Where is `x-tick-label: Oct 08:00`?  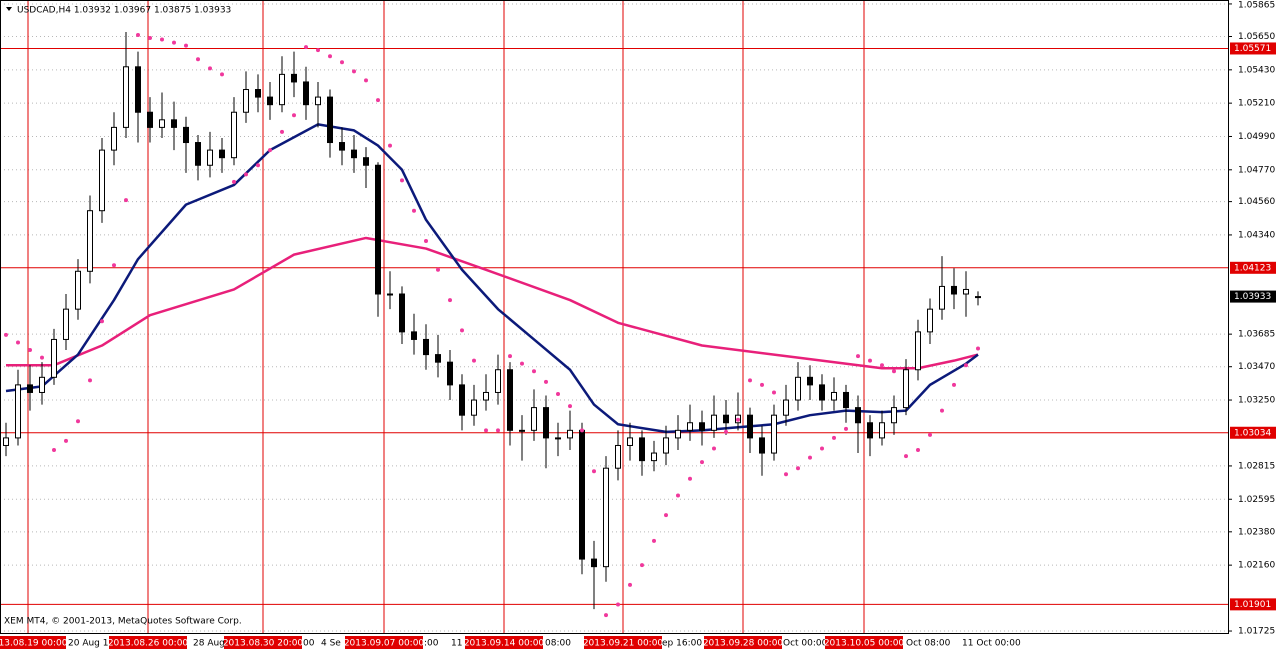 x-tick-label: Oct 08:00 is located at coordinates (928, 644).